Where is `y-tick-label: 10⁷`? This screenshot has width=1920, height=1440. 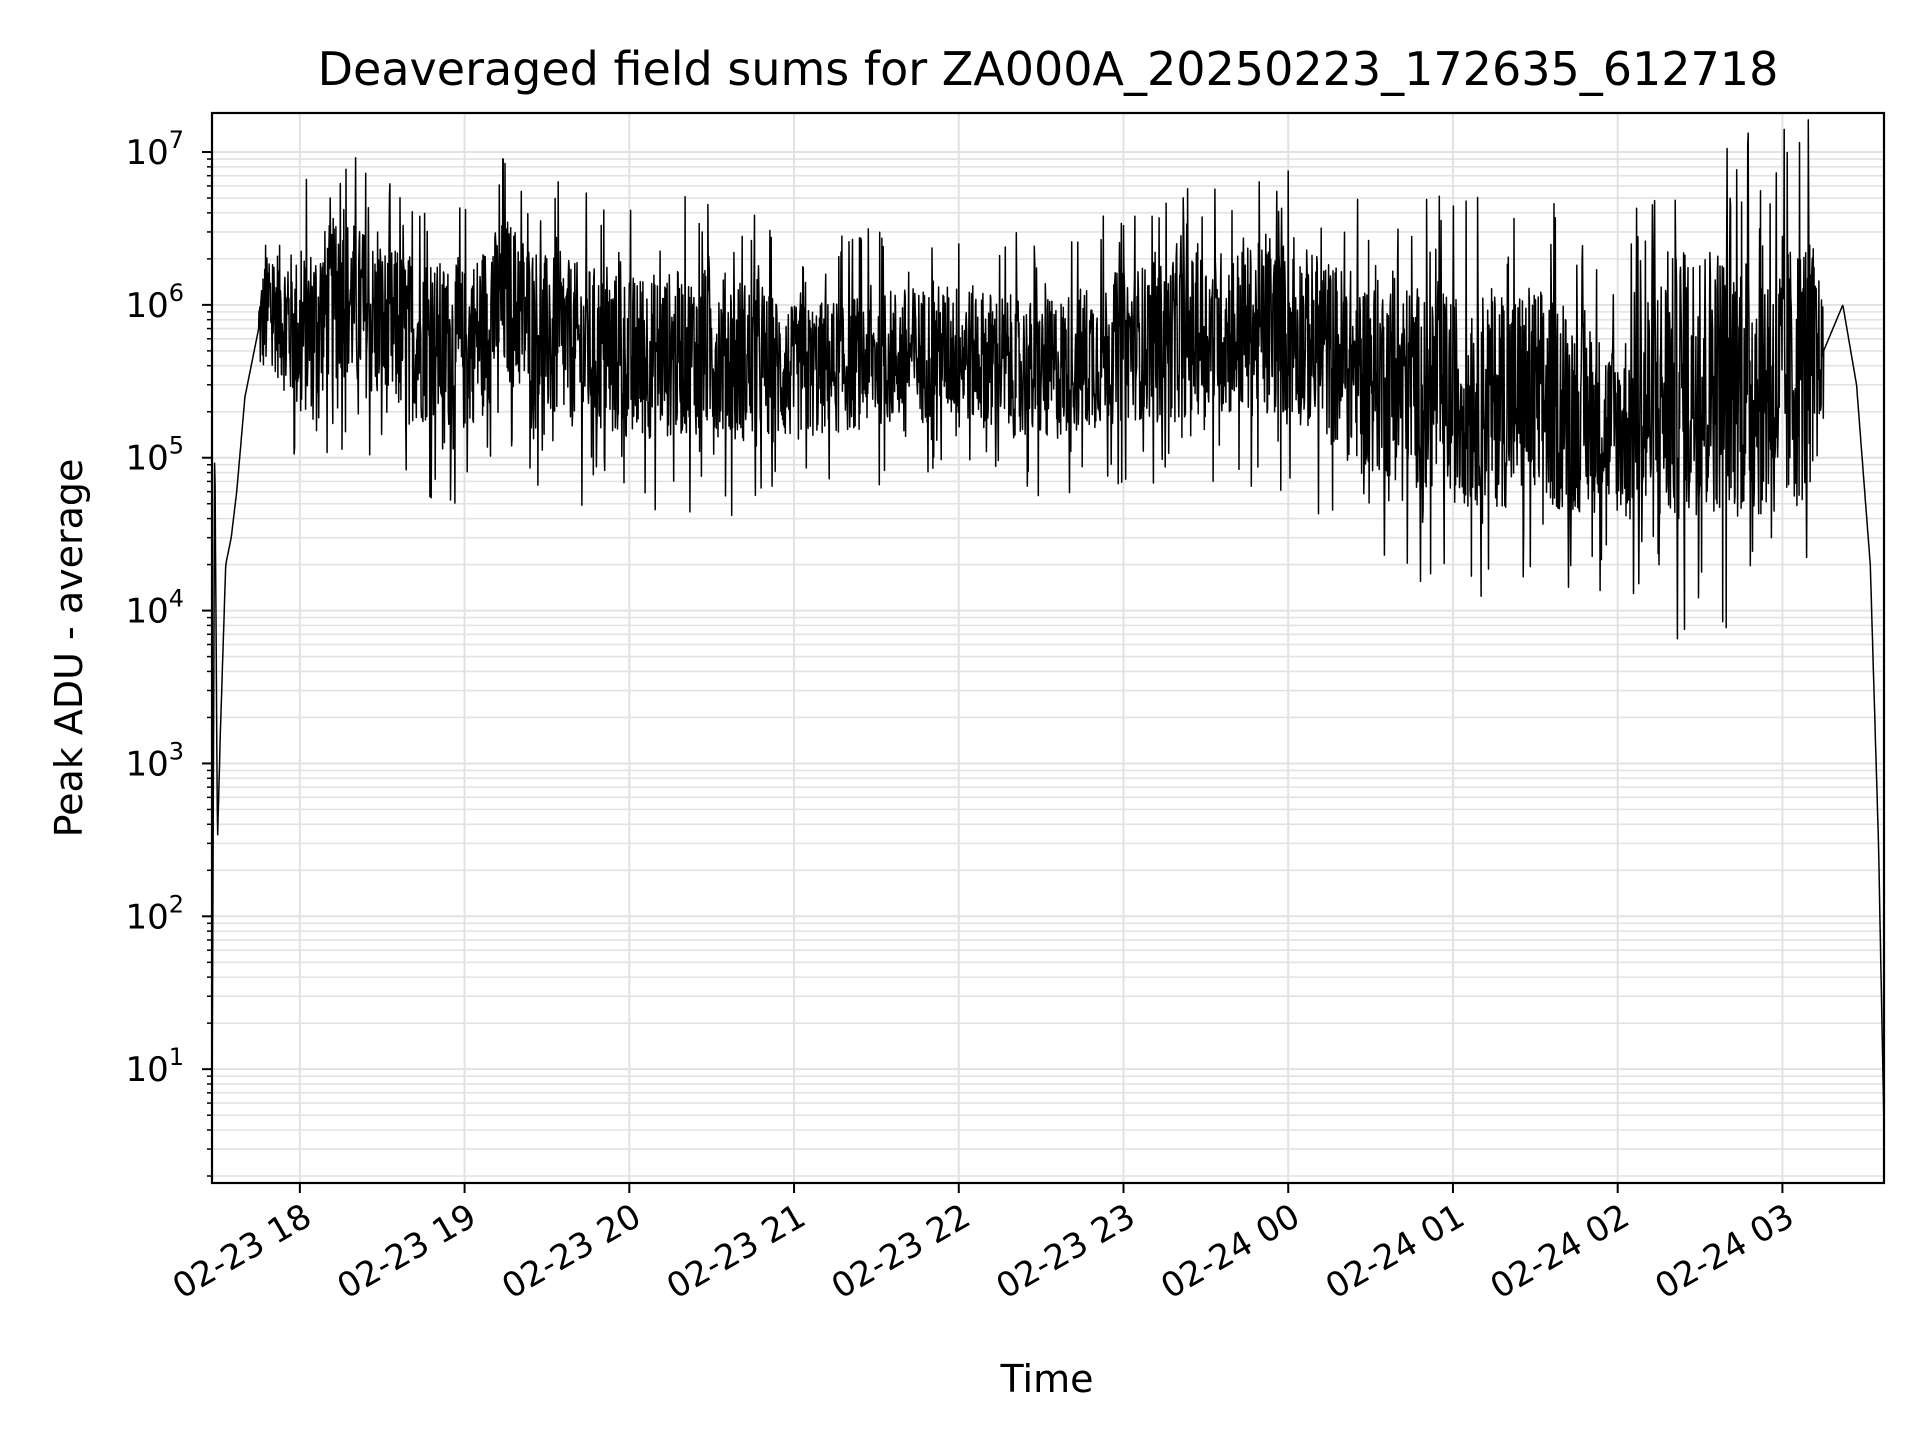 y-tick-label: 10⁷ is located at coordinates (154, 149).